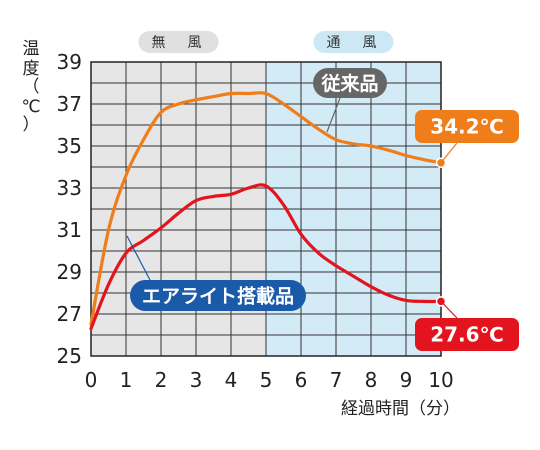 The image size is (540, 450). What do you see at coordinates (371, 380) in the screenshot?
I see `x-tick-label: 8` at bounding box center [371, 380].